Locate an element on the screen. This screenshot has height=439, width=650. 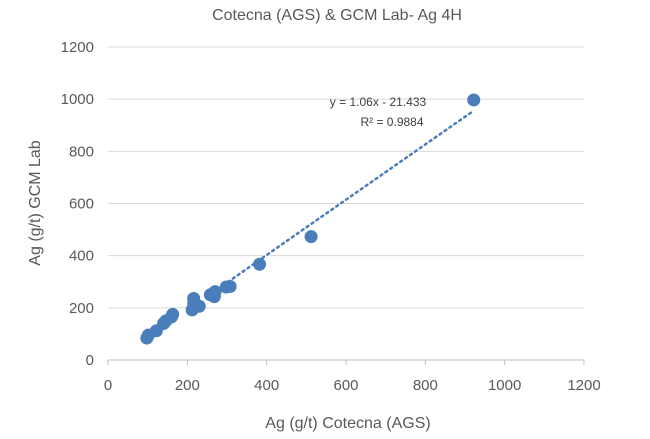
y-tick-label: 600 is located at coordinates (81, 204).